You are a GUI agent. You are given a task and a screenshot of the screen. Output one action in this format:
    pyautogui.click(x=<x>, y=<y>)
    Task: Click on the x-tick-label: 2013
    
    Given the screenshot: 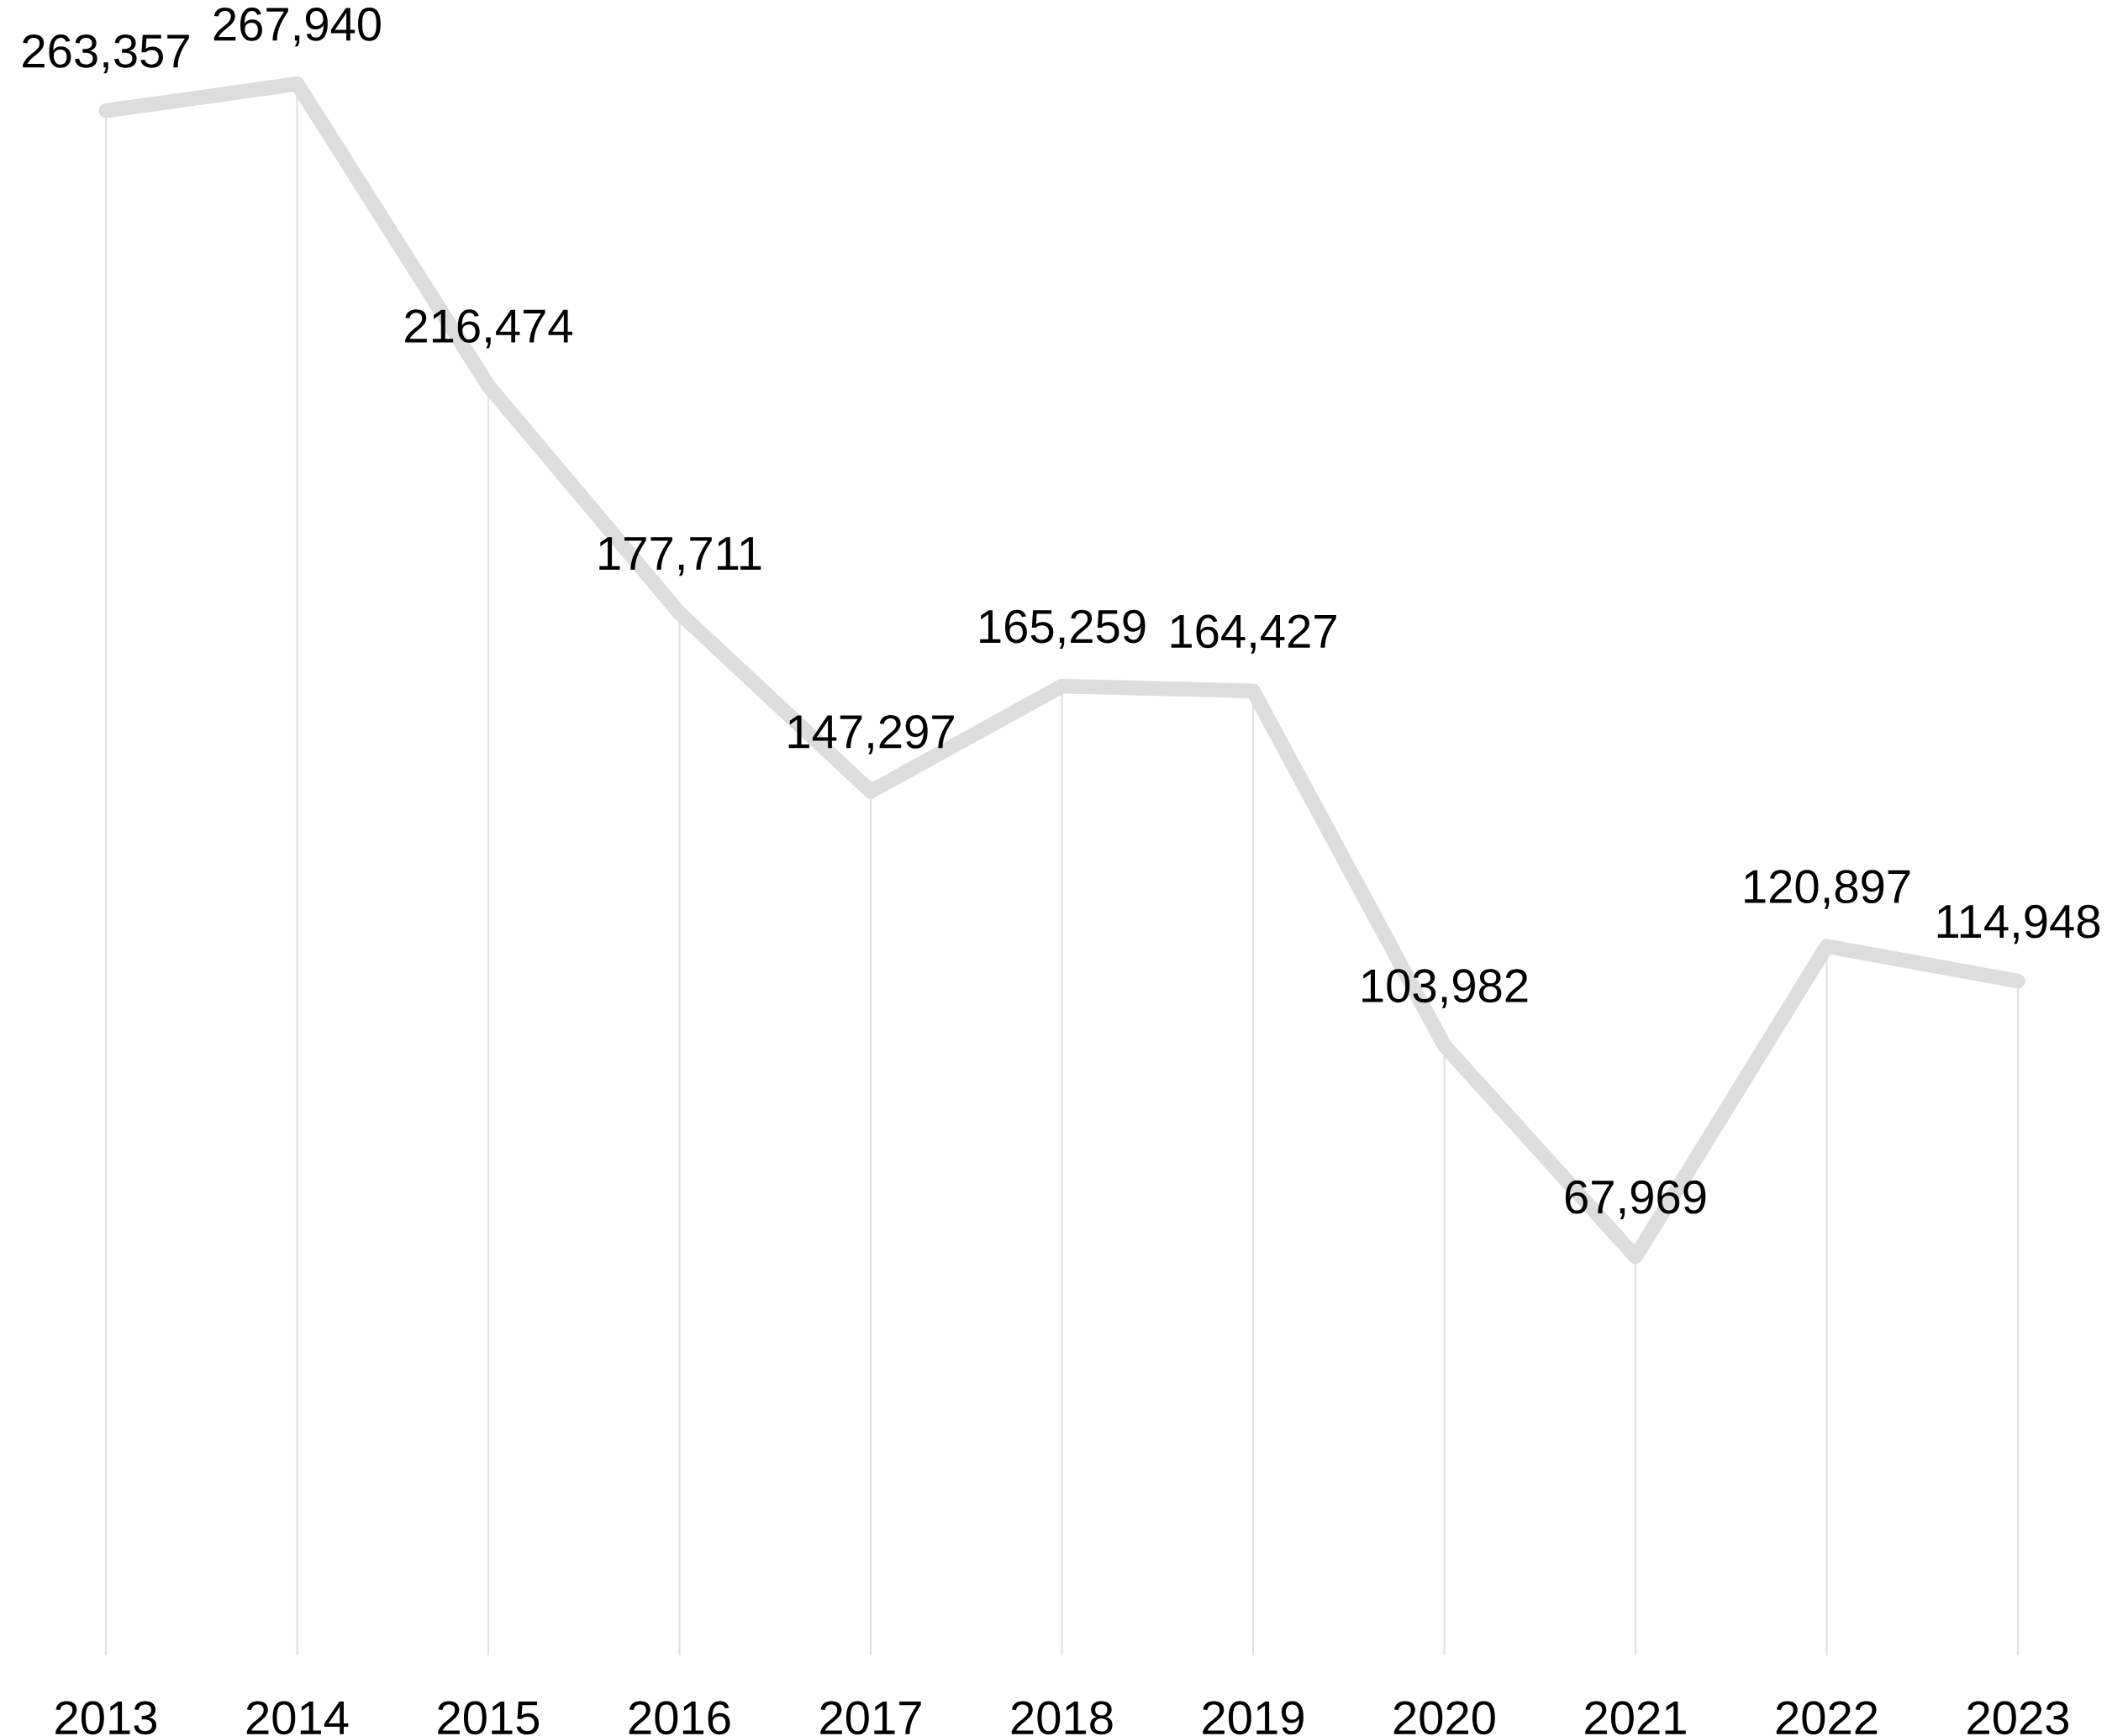 What is the action you would take?
    pyautogui.click(x=106, y=1718)
    